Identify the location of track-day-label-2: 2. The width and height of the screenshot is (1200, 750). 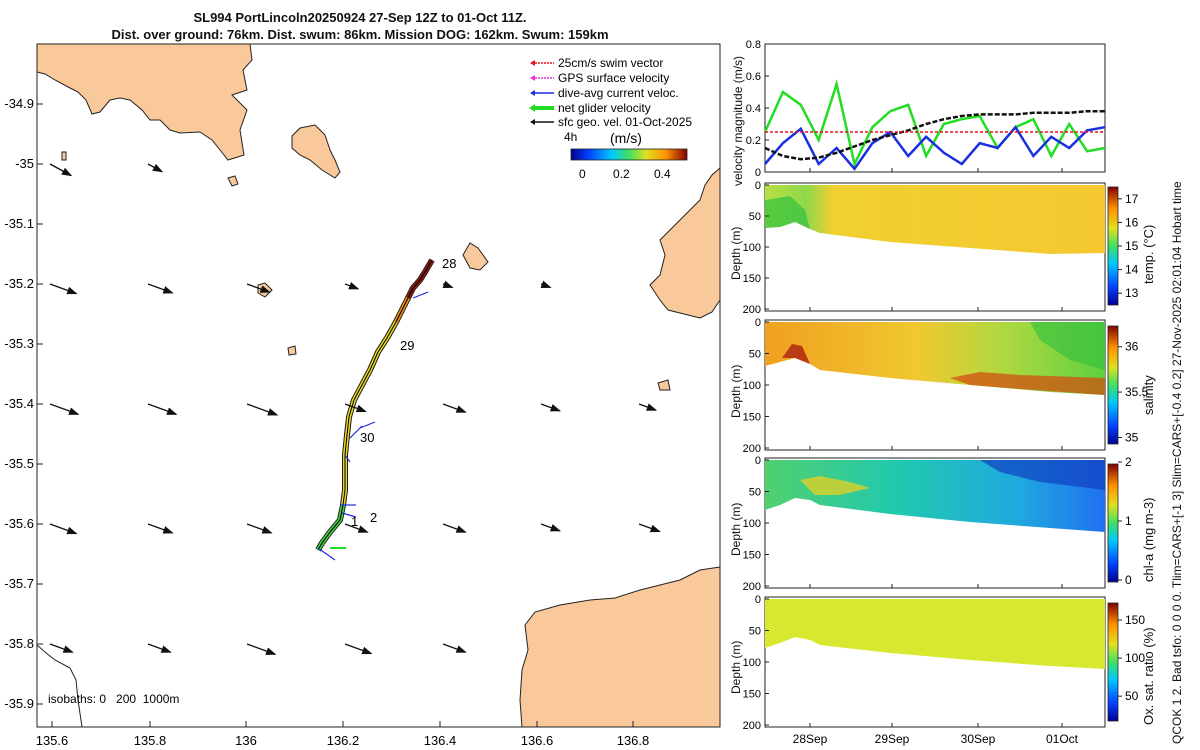
(373, 517).